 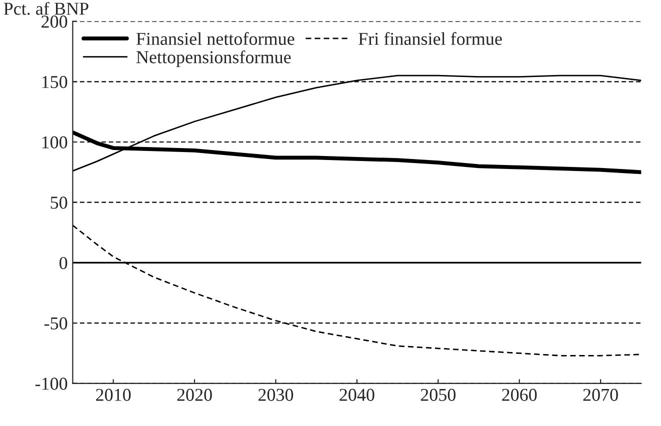 What do you see at coordinates (357, 394) in the screenshot?
I see `x-tick-label: 2040` at bounding box center [357, 394].